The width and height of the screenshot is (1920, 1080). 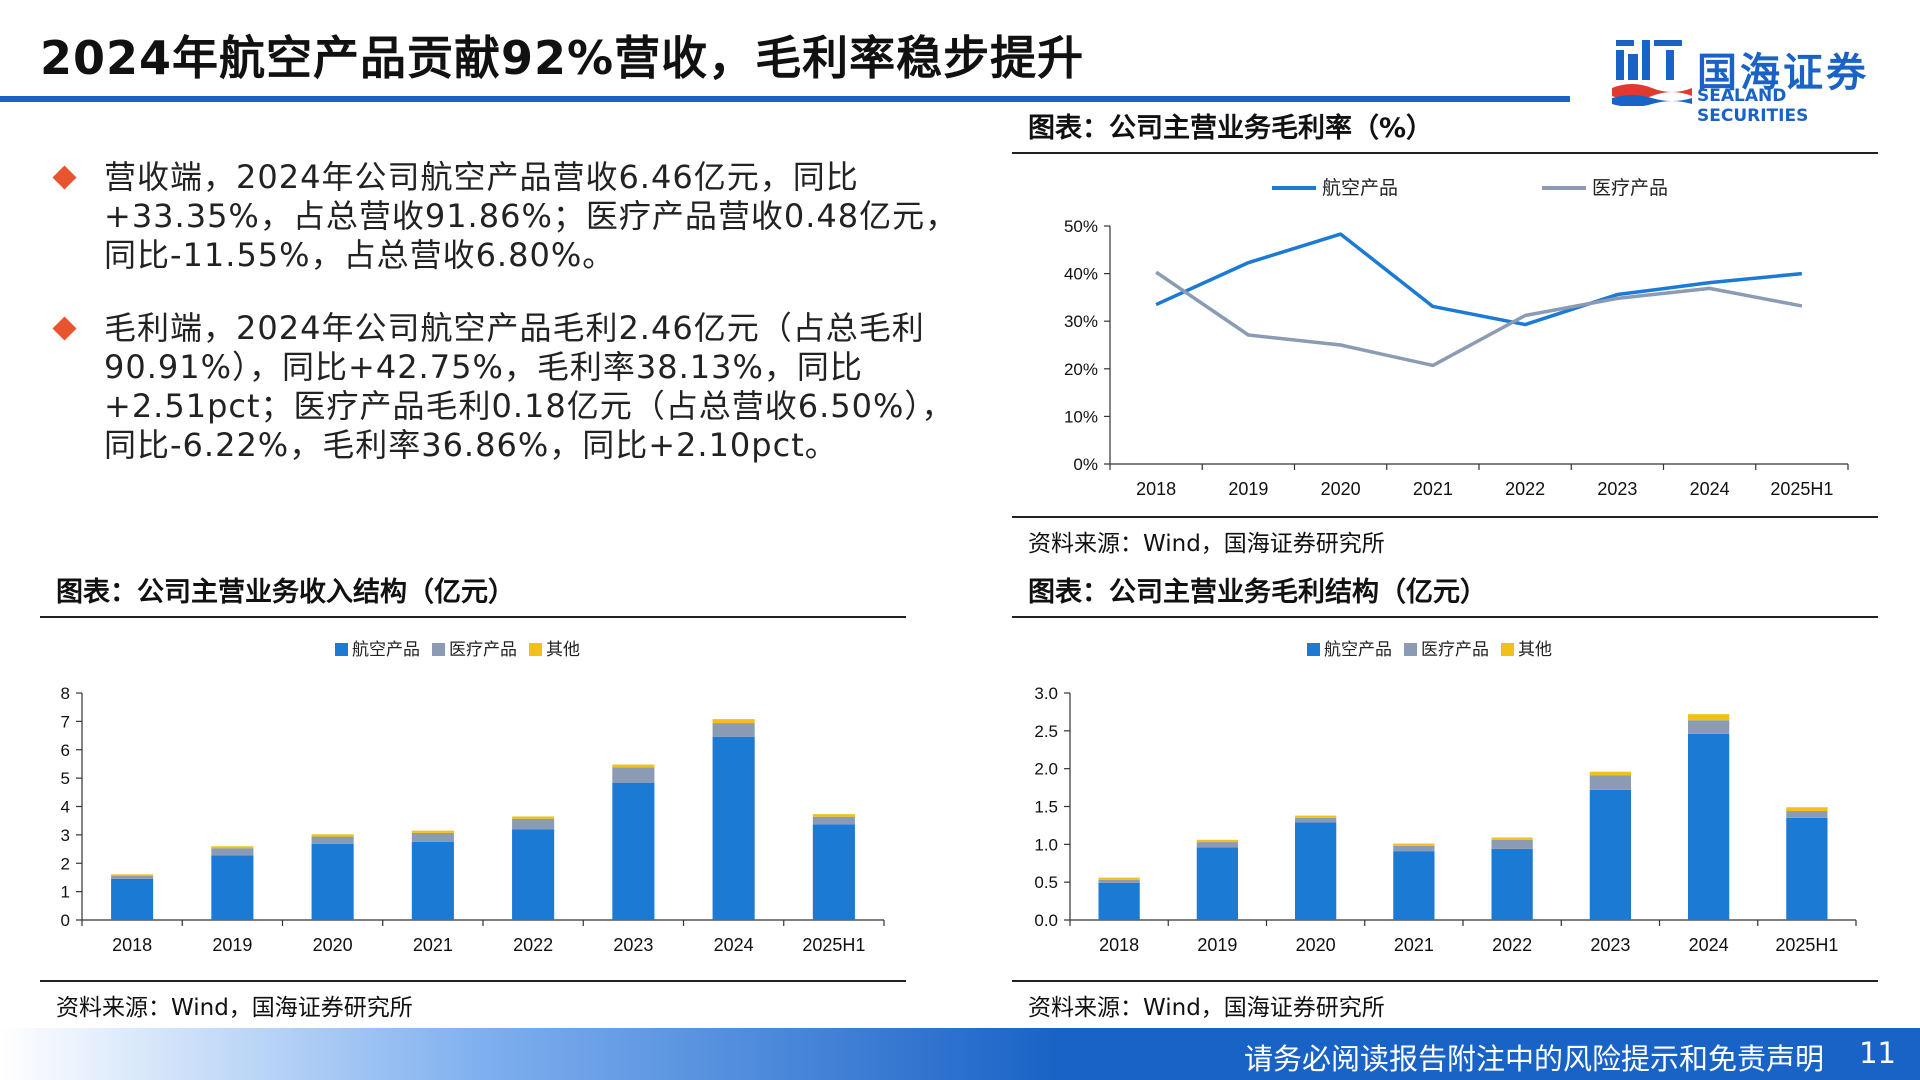 What do you see at coordinates (1479, 319) in the screenshot?
I see `series-line` at bounding box center [1479, 319].